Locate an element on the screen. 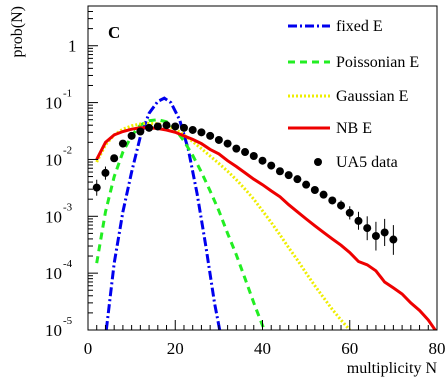  y-tick-exponent: -5 is located at coordinates (68, 321).